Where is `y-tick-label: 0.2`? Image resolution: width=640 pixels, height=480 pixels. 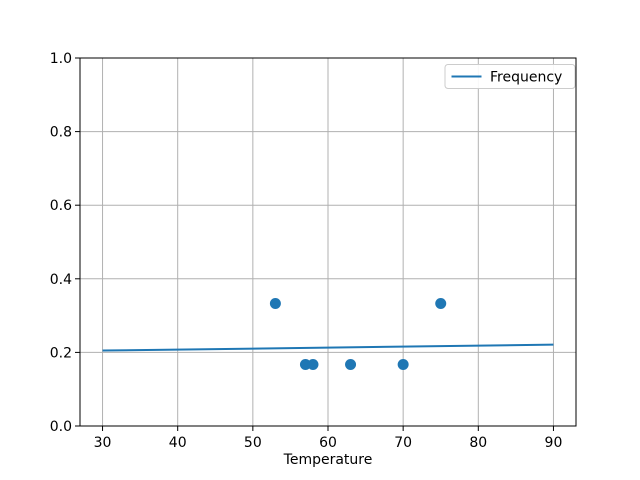
y-tick-label: 0.2 is located at coordinates (61, 353).